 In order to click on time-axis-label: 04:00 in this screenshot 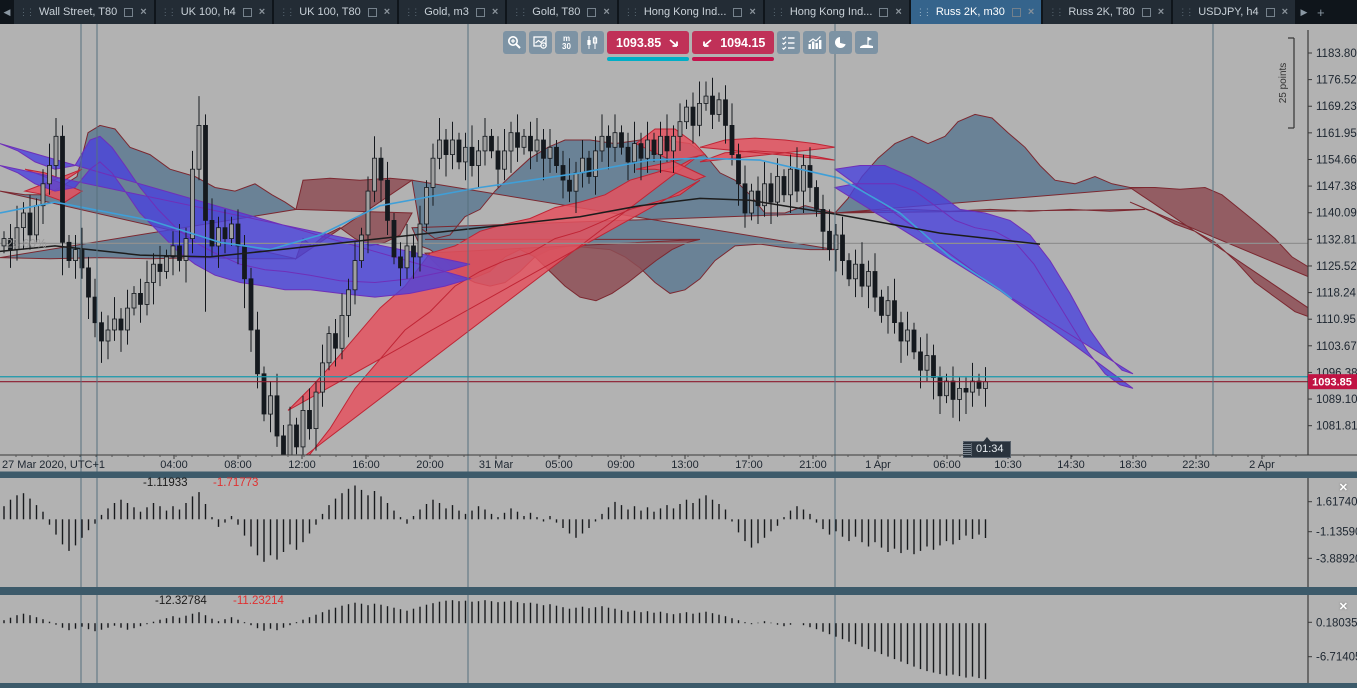, I will do `click(174, 465)`.